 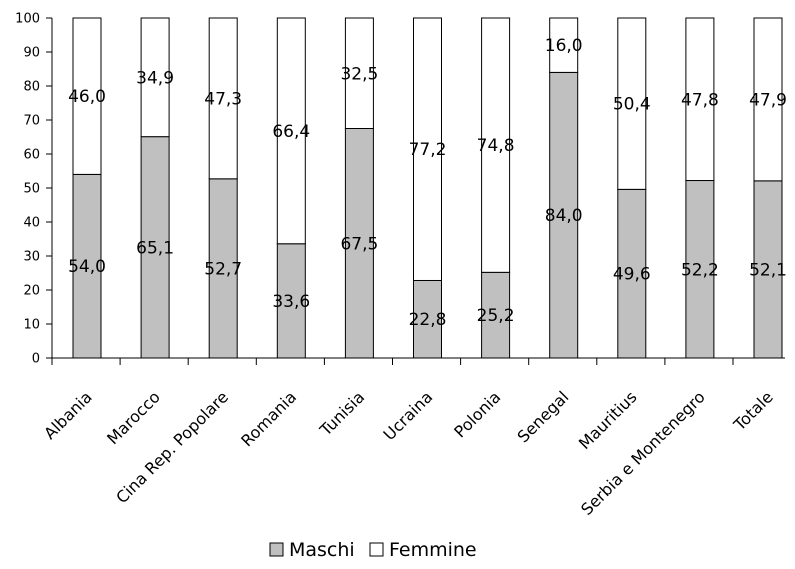 I want to click on data-label-femmine-senegal: 16,0, so click(x=564, y=46).